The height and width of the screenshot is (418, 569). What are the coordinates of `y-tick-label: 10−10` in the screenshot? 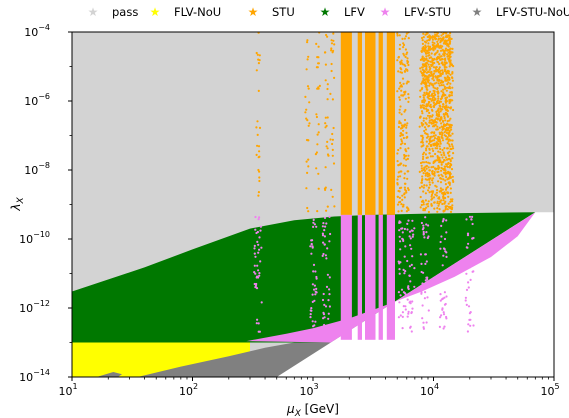 It's located at (34, 238).